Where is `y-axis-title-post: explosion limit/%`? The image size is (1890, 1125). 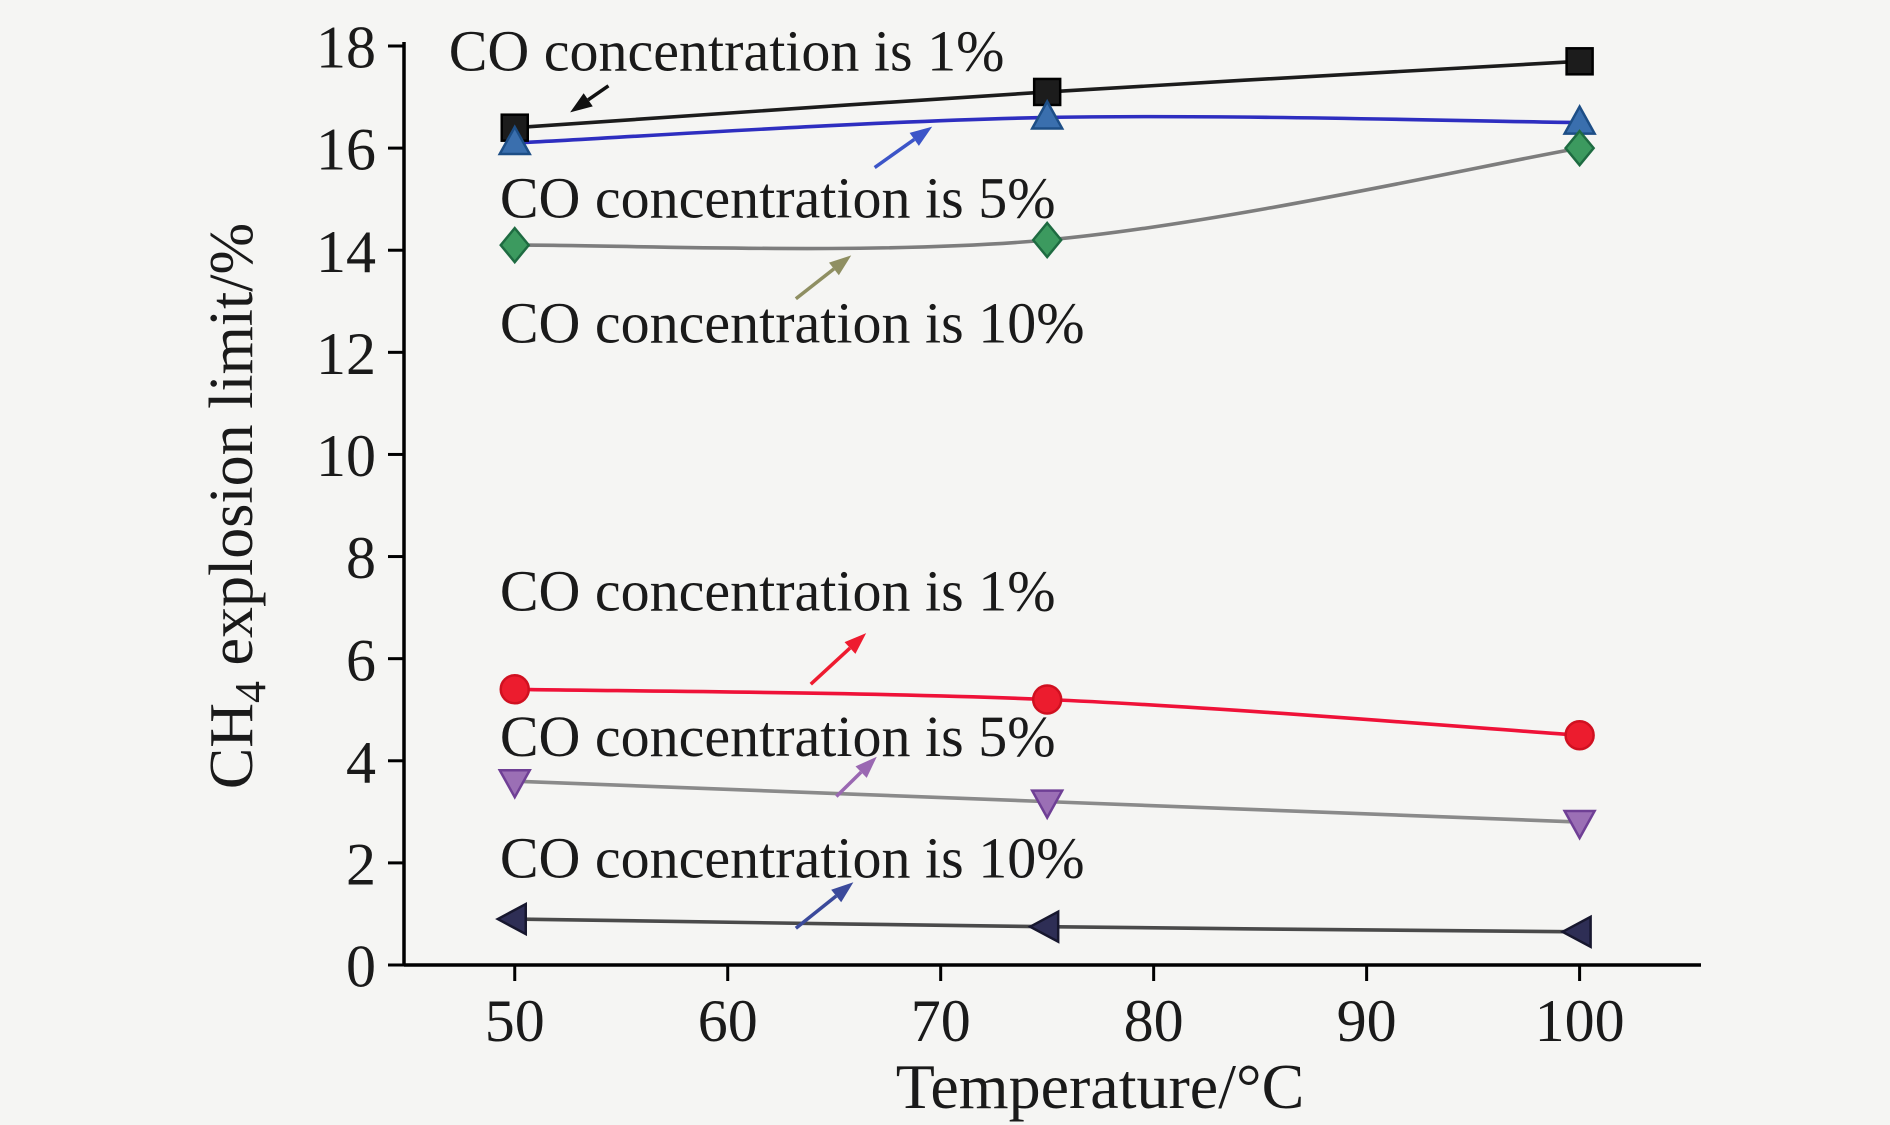
y-axis-title-post: explosion limit/% is located at coordinates (232, 452).